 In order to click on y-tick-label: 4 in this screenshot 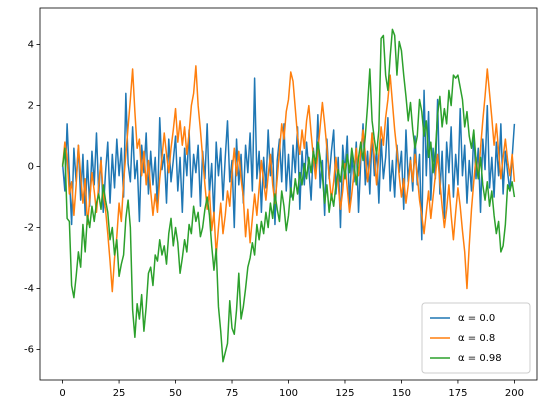, I will do `click(31, 45)`.